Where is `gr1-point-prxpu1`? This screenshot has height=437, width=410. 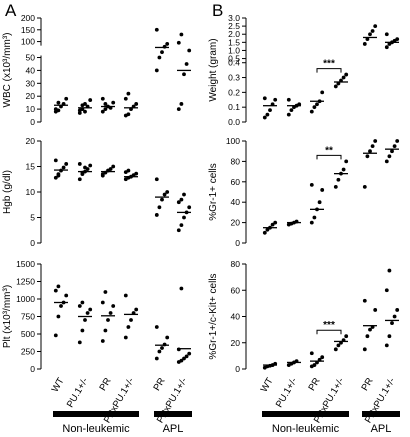
gr1-point-prxpu1 is located at coordinates (335, 187).